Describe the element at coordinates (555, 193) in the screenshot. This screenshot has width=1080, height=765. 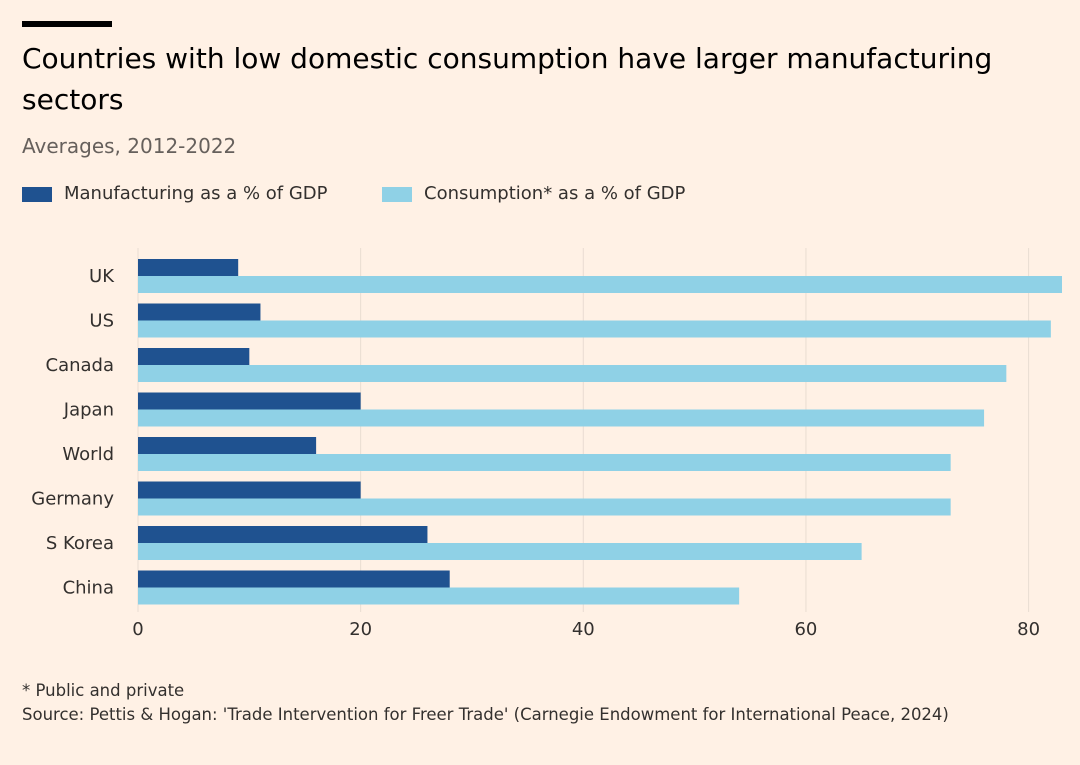
I see `legend-label-consumption: Consumption* as a % of GDP` at that location.